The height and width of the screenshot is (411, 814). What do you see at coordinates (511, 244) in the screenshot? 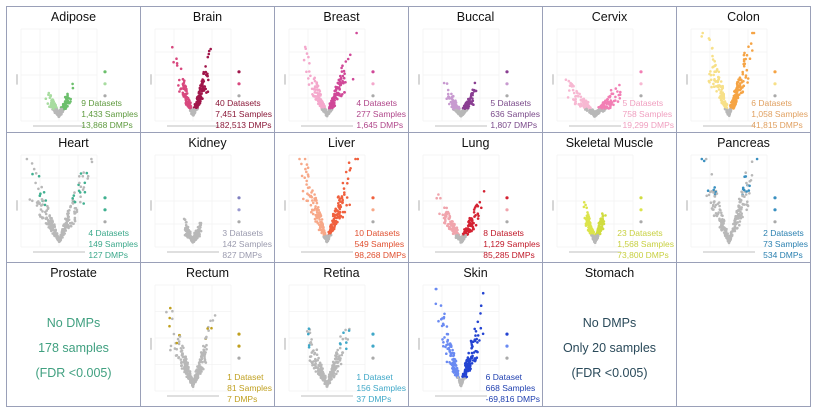
I see `panel-stats: 8 Datasets 1,129 Samples 85,285 DMPs` at bounding box center [511, 244].